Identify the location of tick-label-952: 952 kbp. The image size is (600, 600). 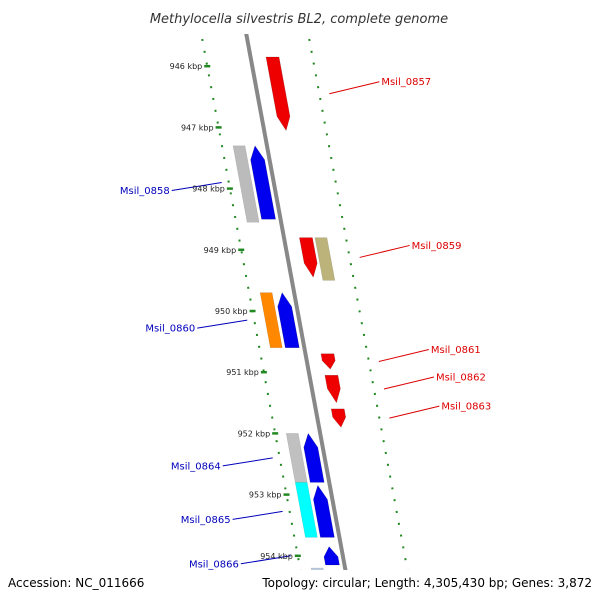
(254, 433).